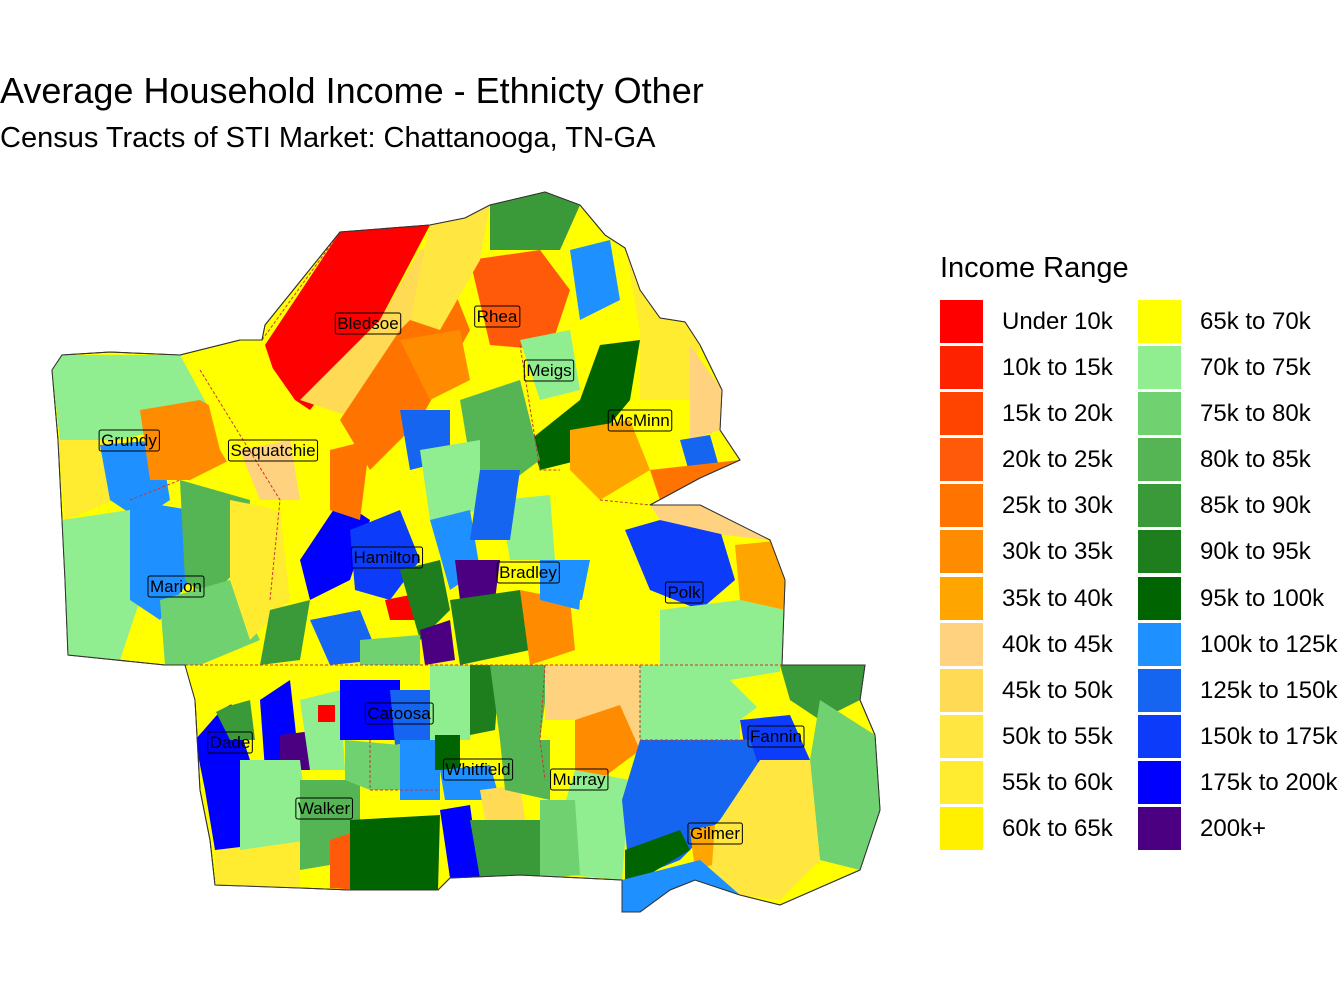 This screenshot has height=1008, width=1344. I want to click on county-label-gilmer: Gilmer, so click(715, 833).